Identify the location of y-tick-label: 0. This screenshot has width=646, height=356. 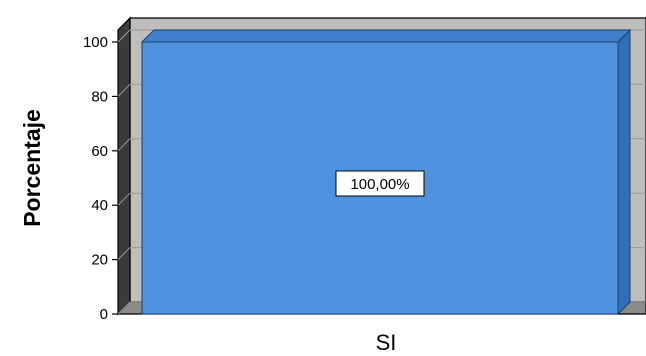
(104, 314).